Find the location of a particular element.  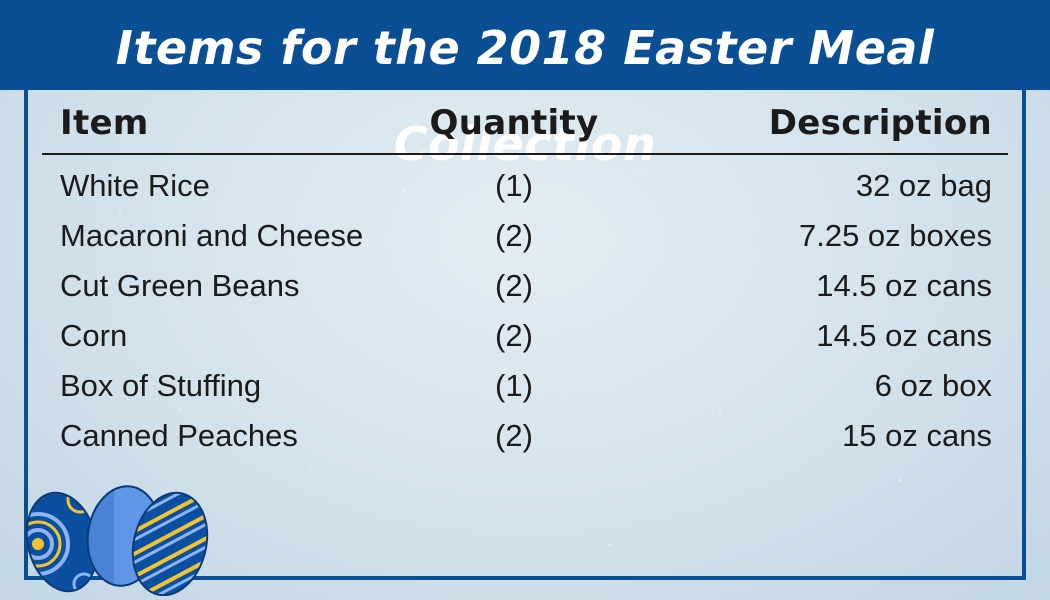

header-divider is located at coordinates (525, 154).